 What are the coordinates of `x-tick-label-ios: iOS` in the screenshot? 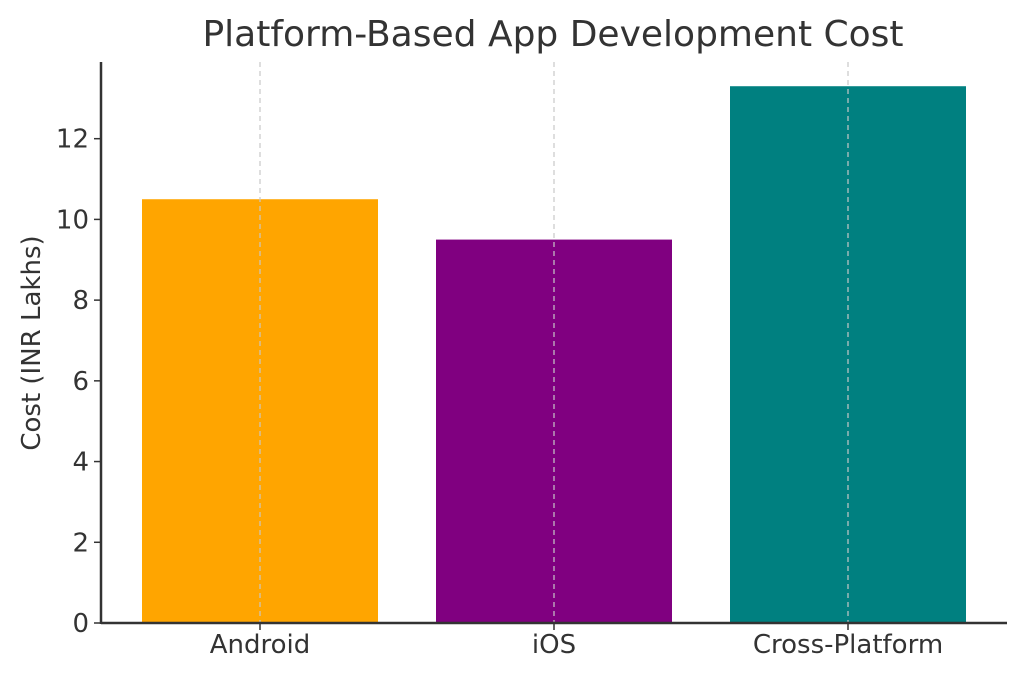 It's located at (554, 645).